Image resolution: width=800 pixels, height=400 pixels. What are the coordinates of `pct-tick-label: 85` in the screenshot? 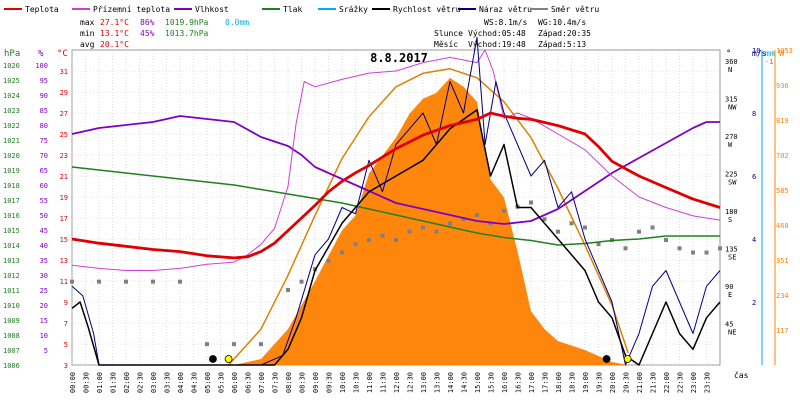 It's located at (44, 111).